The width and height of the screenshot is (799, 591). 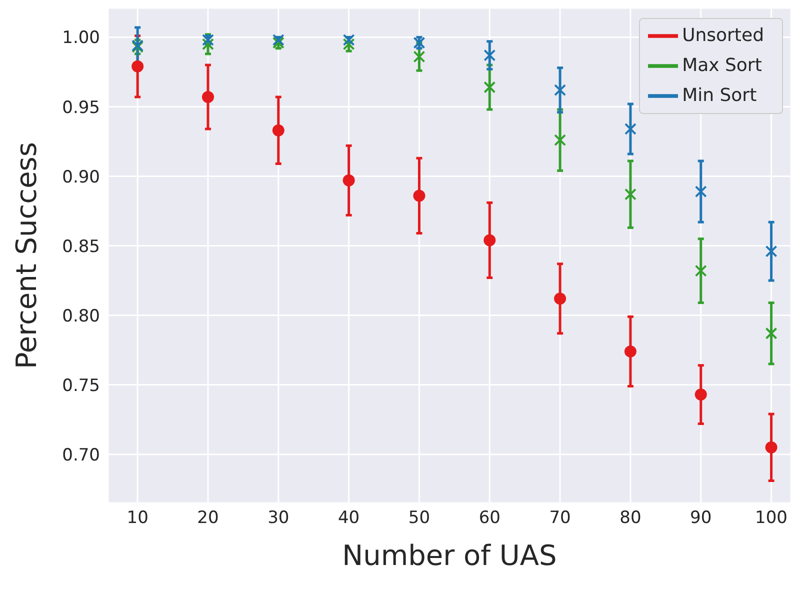 I want to click on y-tick-label: 0.80, so click(x=81, y=316).